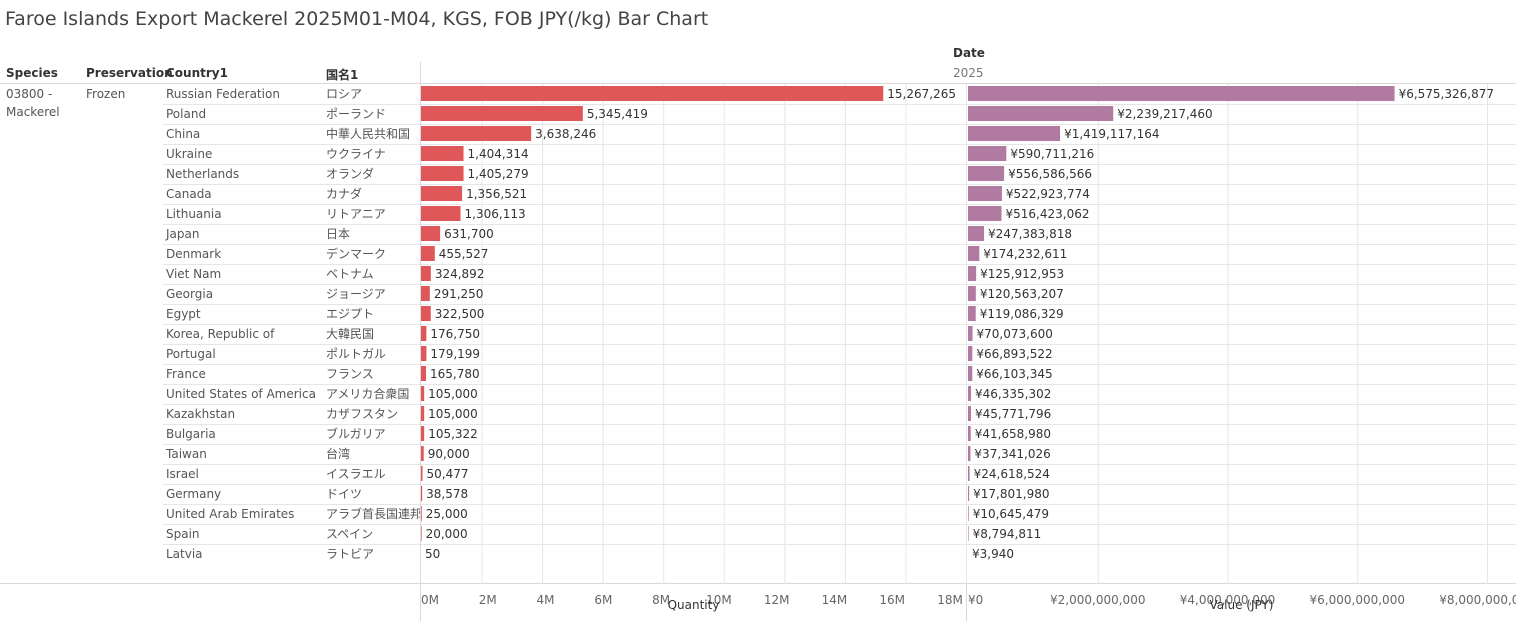 The image size is (1516, 621). Describe the element at coordinates (189, 154) in the screenshot. I see `country-label: Ukraine` at that location.